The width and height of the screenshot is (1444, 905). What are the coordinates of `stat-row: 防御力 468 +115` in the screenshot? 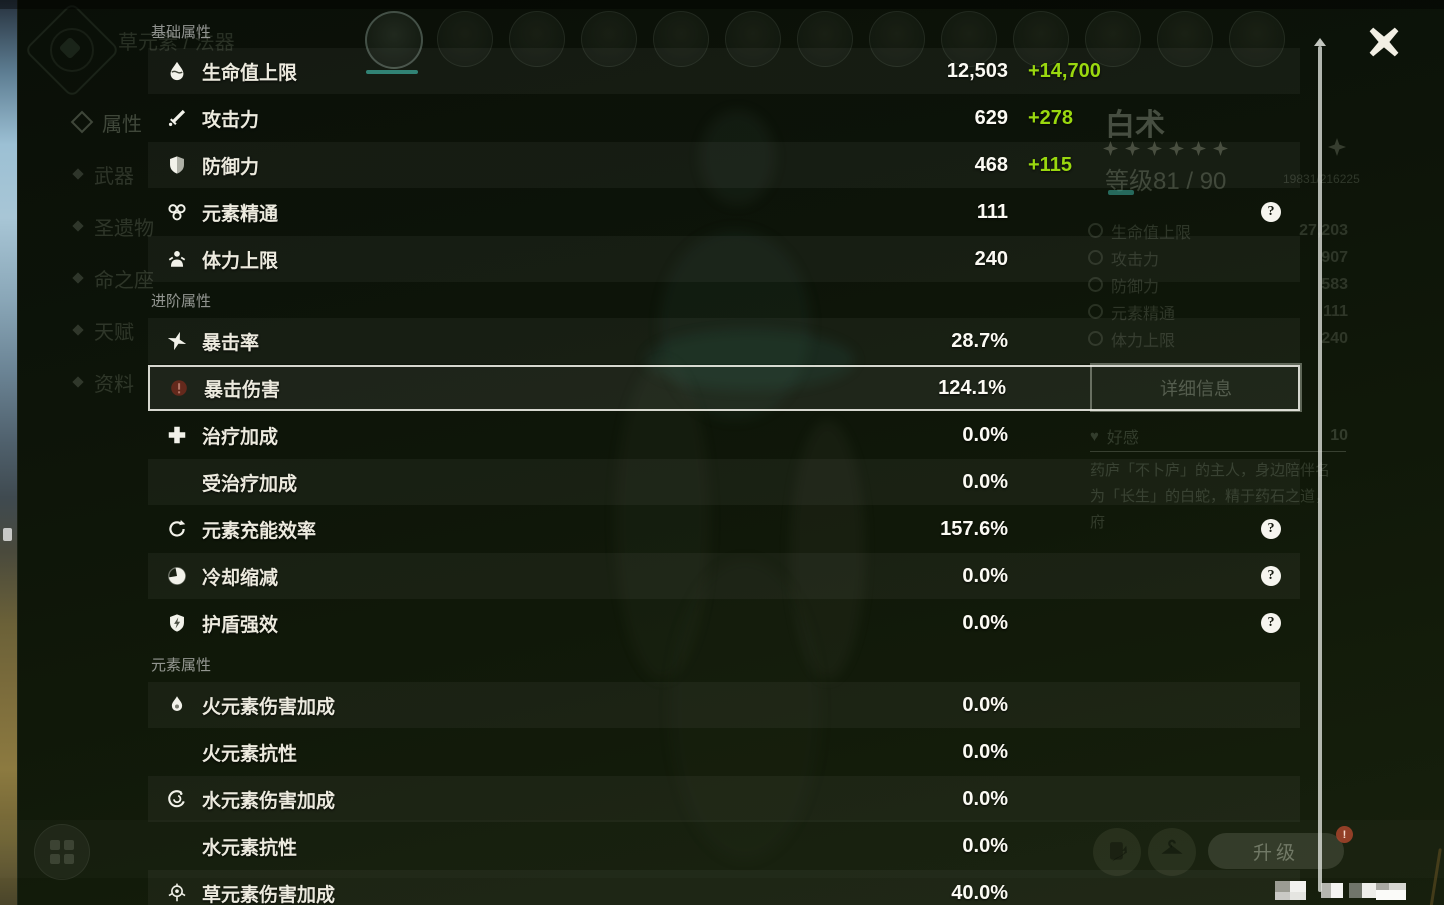 It's located at (724, 165).